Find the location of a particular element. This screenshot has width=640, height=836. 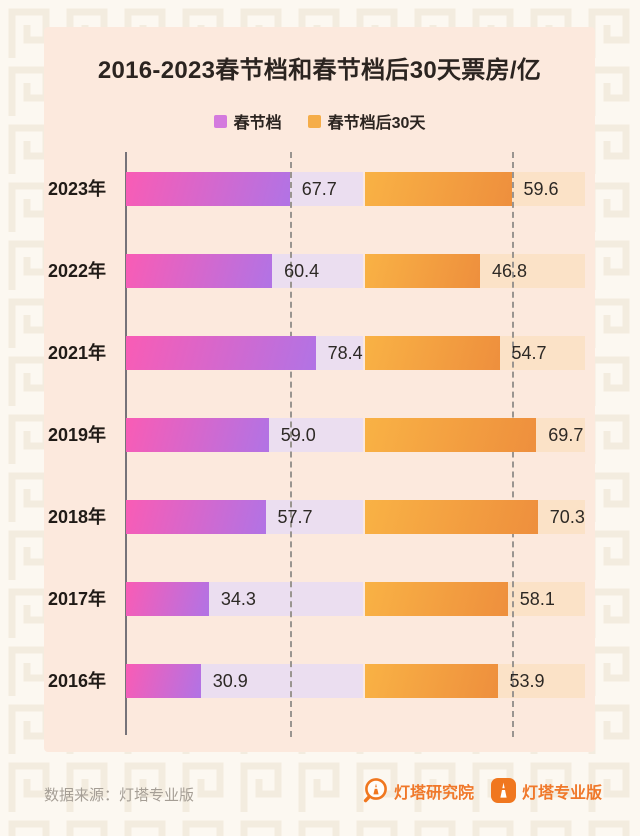

bar-value-label: 69.7 is located at coordinates (566, 435).